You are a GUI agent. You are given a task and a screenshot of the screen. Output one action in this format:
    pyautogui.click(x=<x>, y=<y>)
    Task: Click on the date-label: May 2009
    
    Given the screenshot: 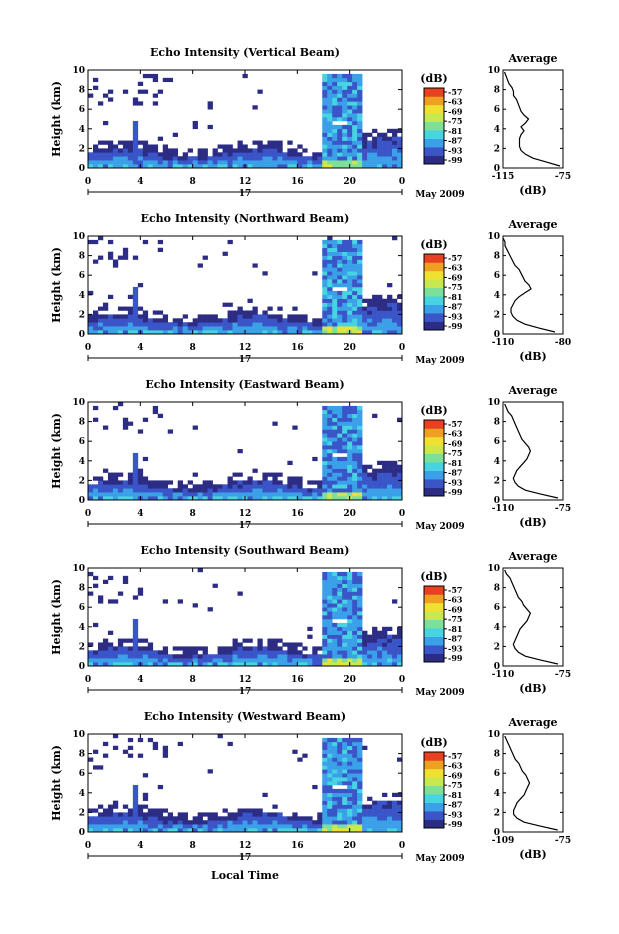 What is the action you would take?
    pyautogui.click(x=439, y=527)
    